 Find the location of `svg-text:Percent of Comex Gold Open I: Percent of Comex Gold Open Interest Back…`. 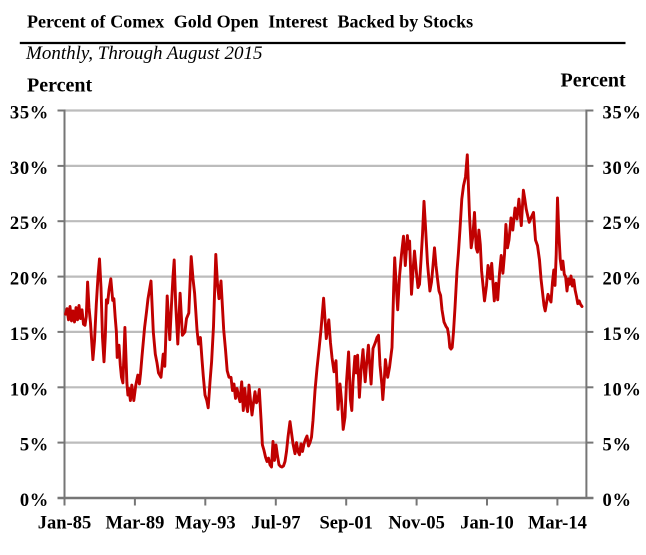

svg-text:Percent of Comex Gold Open I: Percent of Comex Gold Open Interest Back… is located at coordinates (250, 22).